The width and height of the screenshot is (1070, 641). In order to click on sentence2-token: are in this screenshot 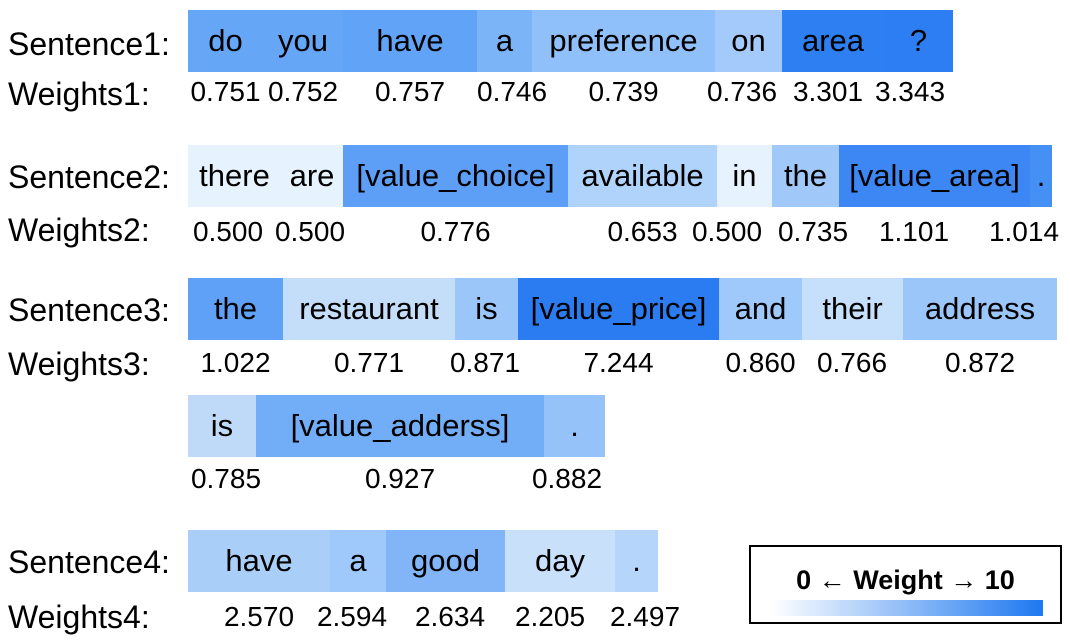, I will do `click(312, 176)`.